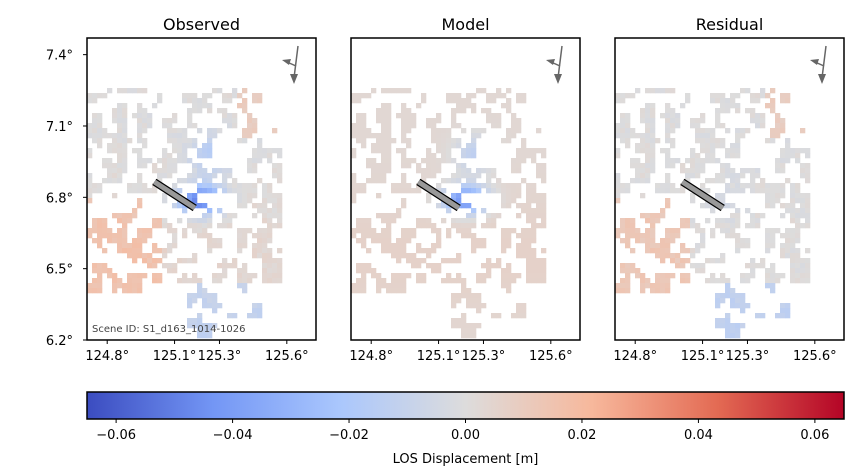  What do you see at coordinates (465, 405) in the screenshot?
I see `colorbar-gradient` at bounding box center [465, 405].